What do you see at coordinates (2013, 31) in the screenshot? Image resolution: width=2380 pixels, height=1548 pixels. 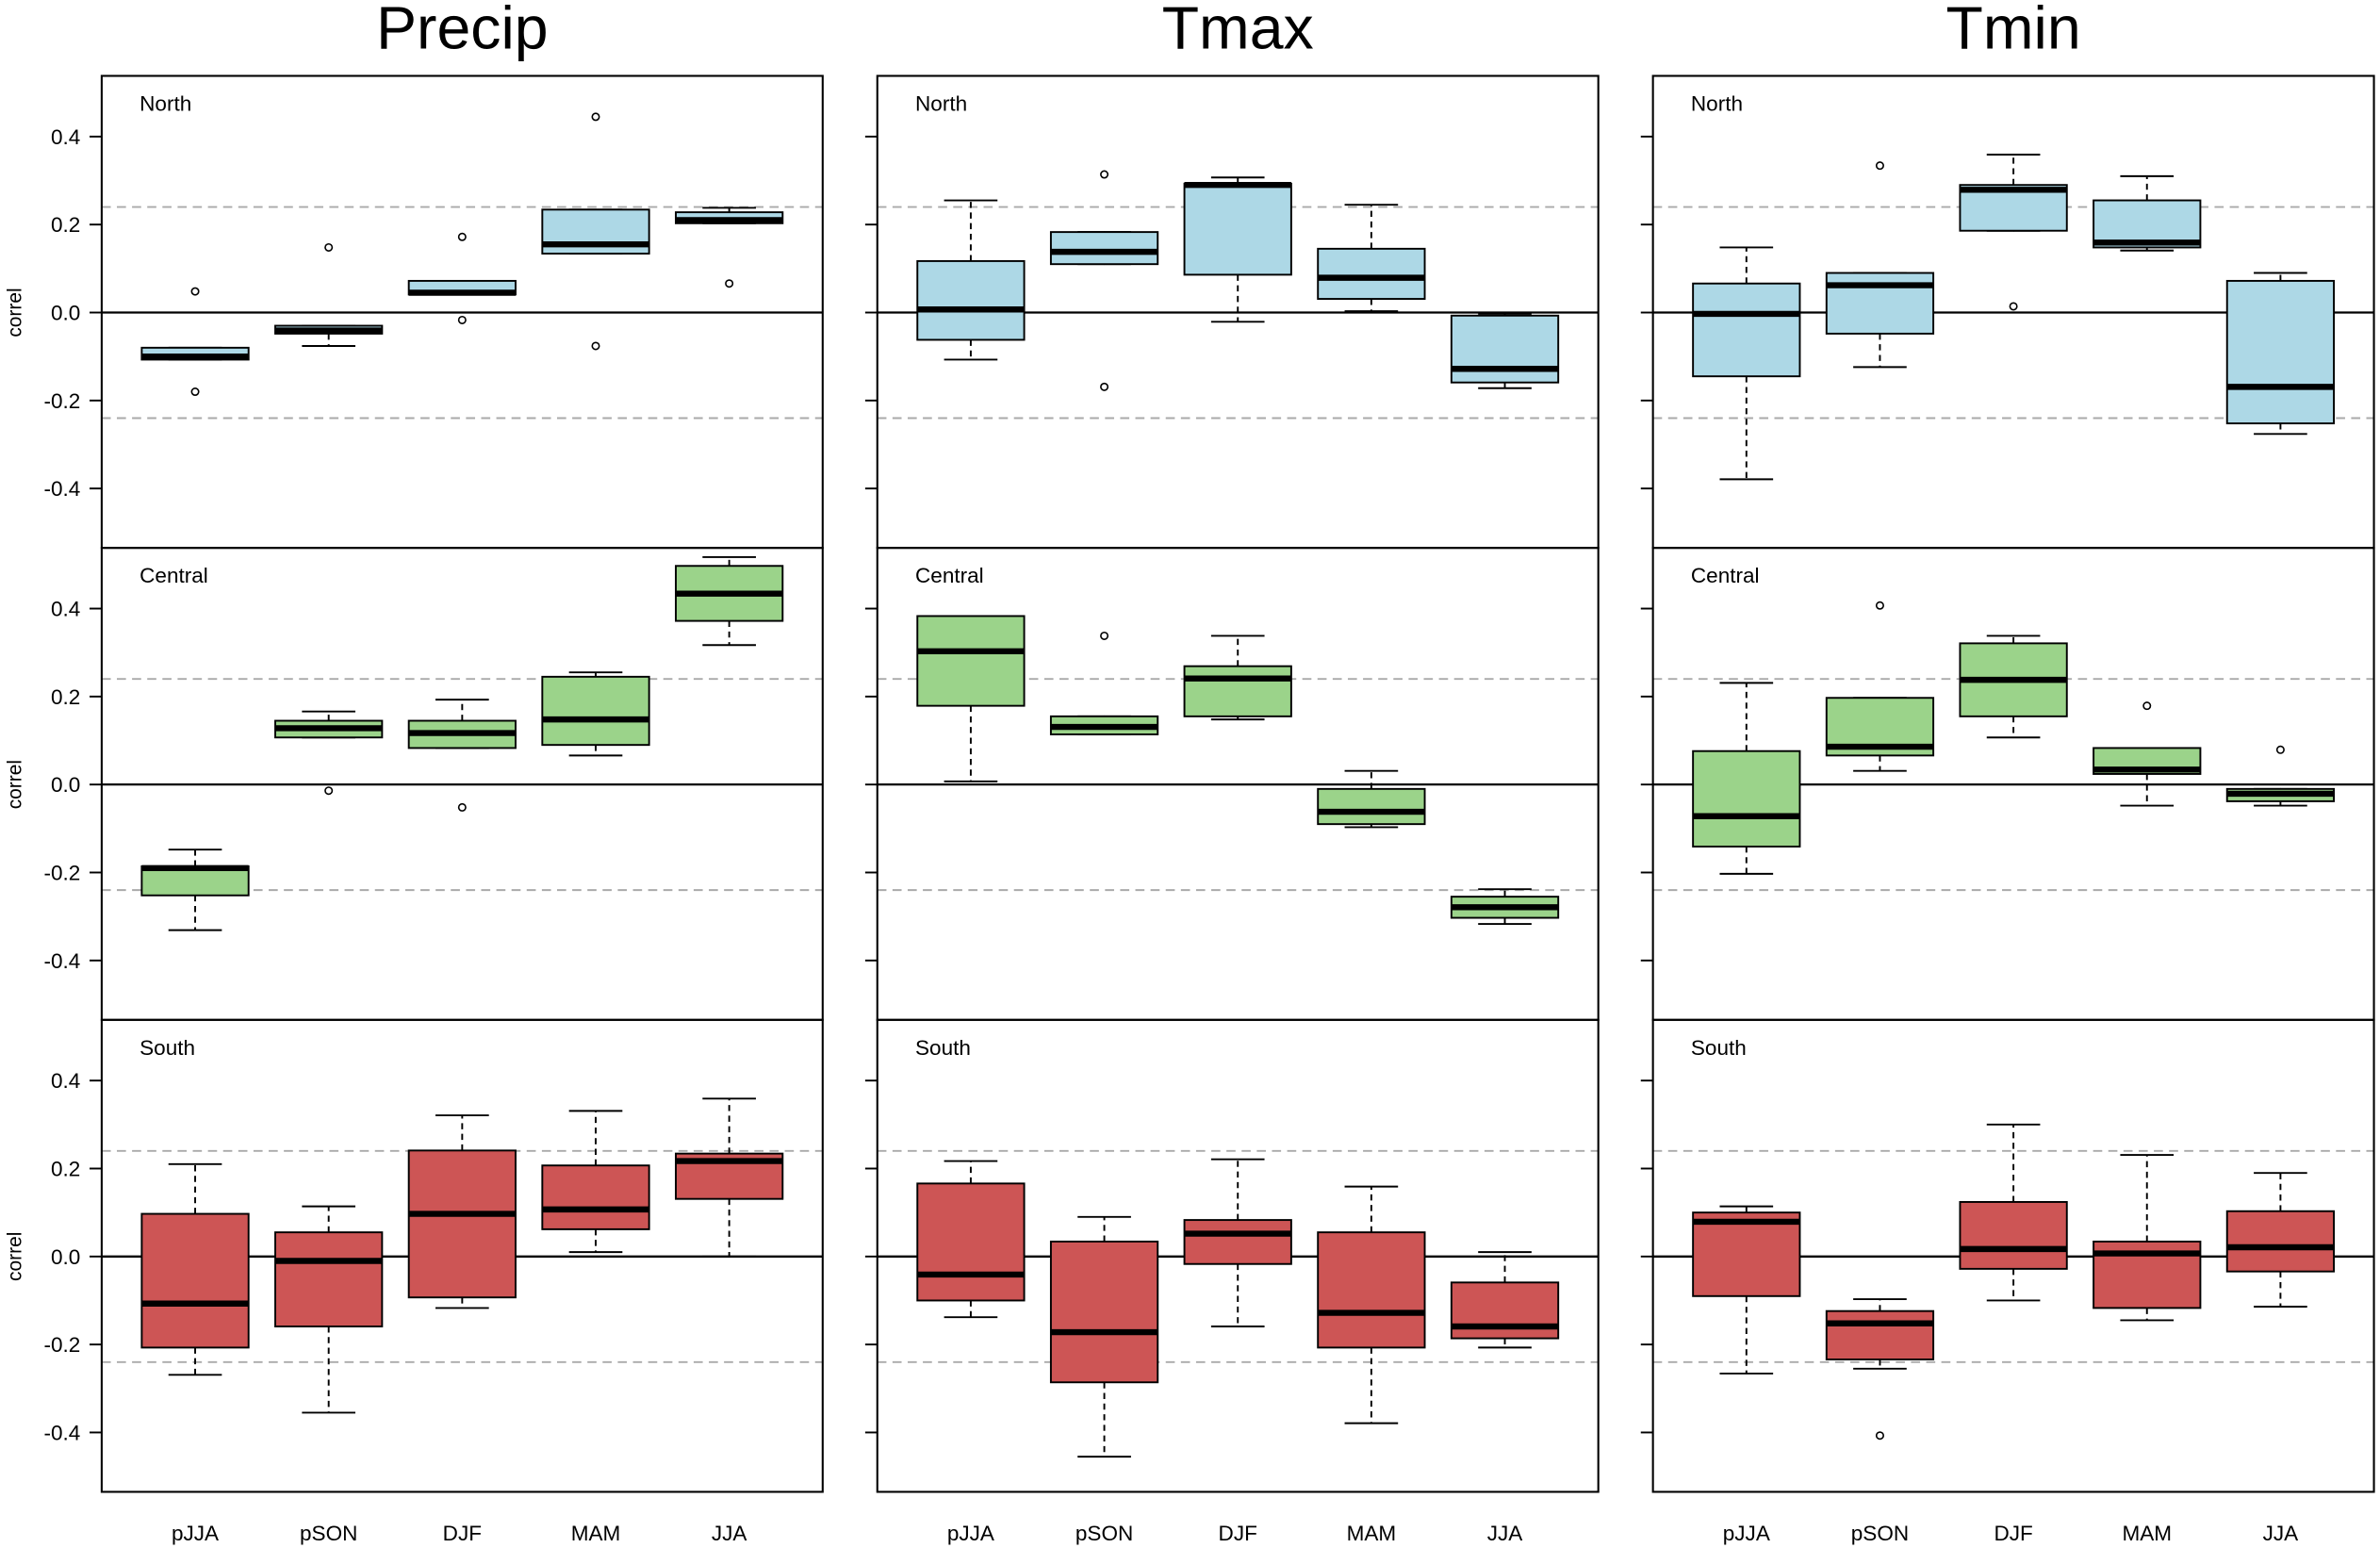 I see `column-title: Tmin` at bounding box center [2013, 31].